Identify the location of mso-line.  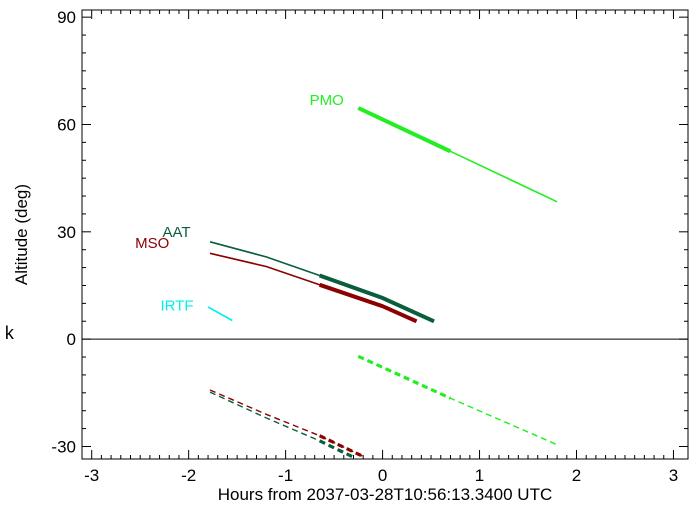
(313, 287).